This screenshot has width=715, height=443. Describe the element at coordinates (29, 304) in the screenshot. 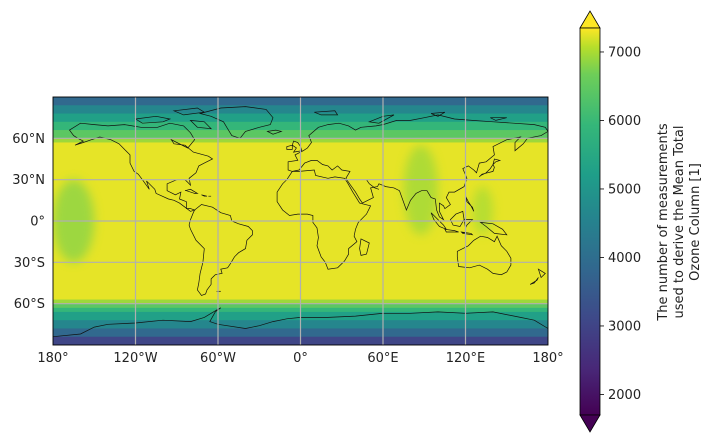

I see `y-tick-label: 60°S` at that location.